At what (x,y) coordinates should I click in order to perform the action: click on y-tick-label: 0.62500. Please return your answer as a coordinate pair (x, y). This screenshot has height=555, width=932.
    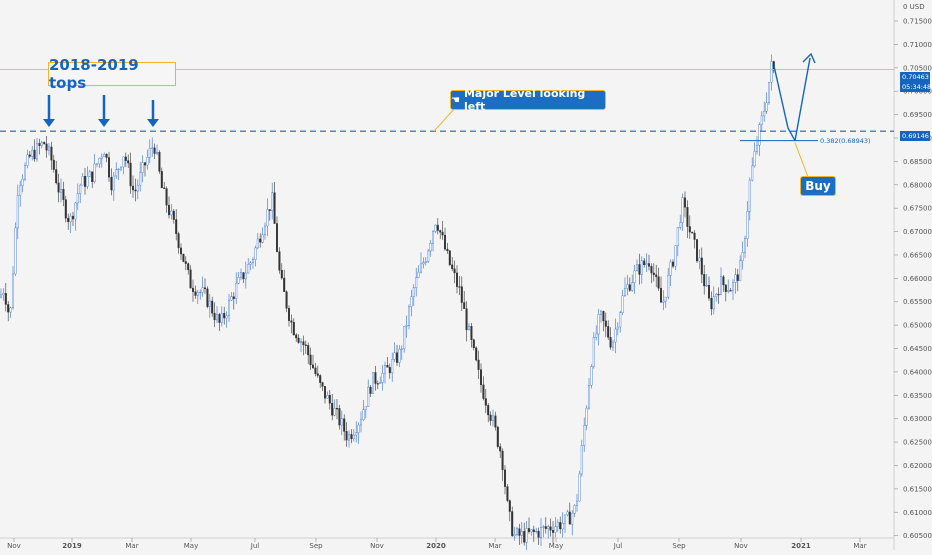
    Looking at the image, I should click on (917, 443).